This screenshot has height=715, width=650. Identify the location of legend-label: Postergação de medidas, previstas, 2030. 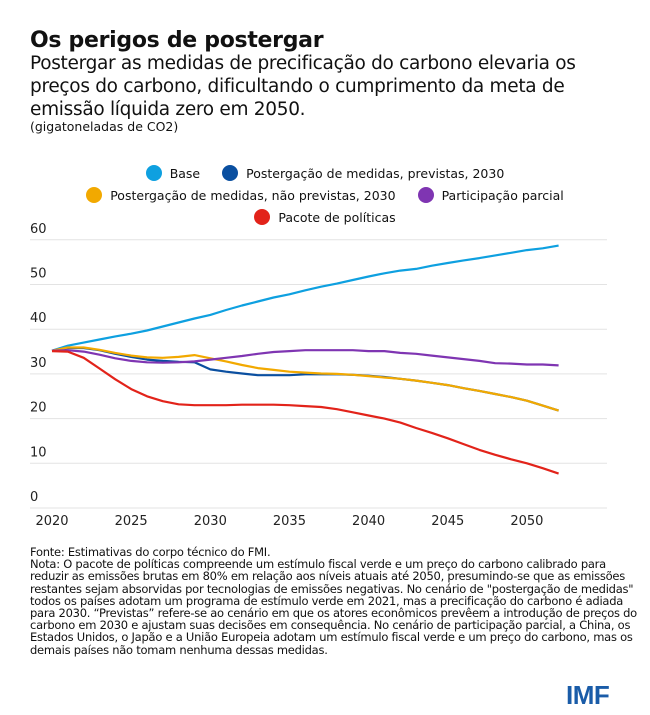
(375, 173).